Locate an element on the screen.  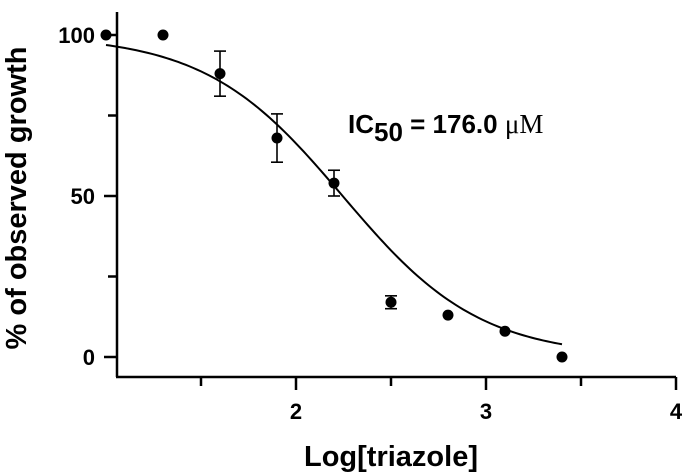
y-tick-label: 100 is located at coordinates (76, 35).